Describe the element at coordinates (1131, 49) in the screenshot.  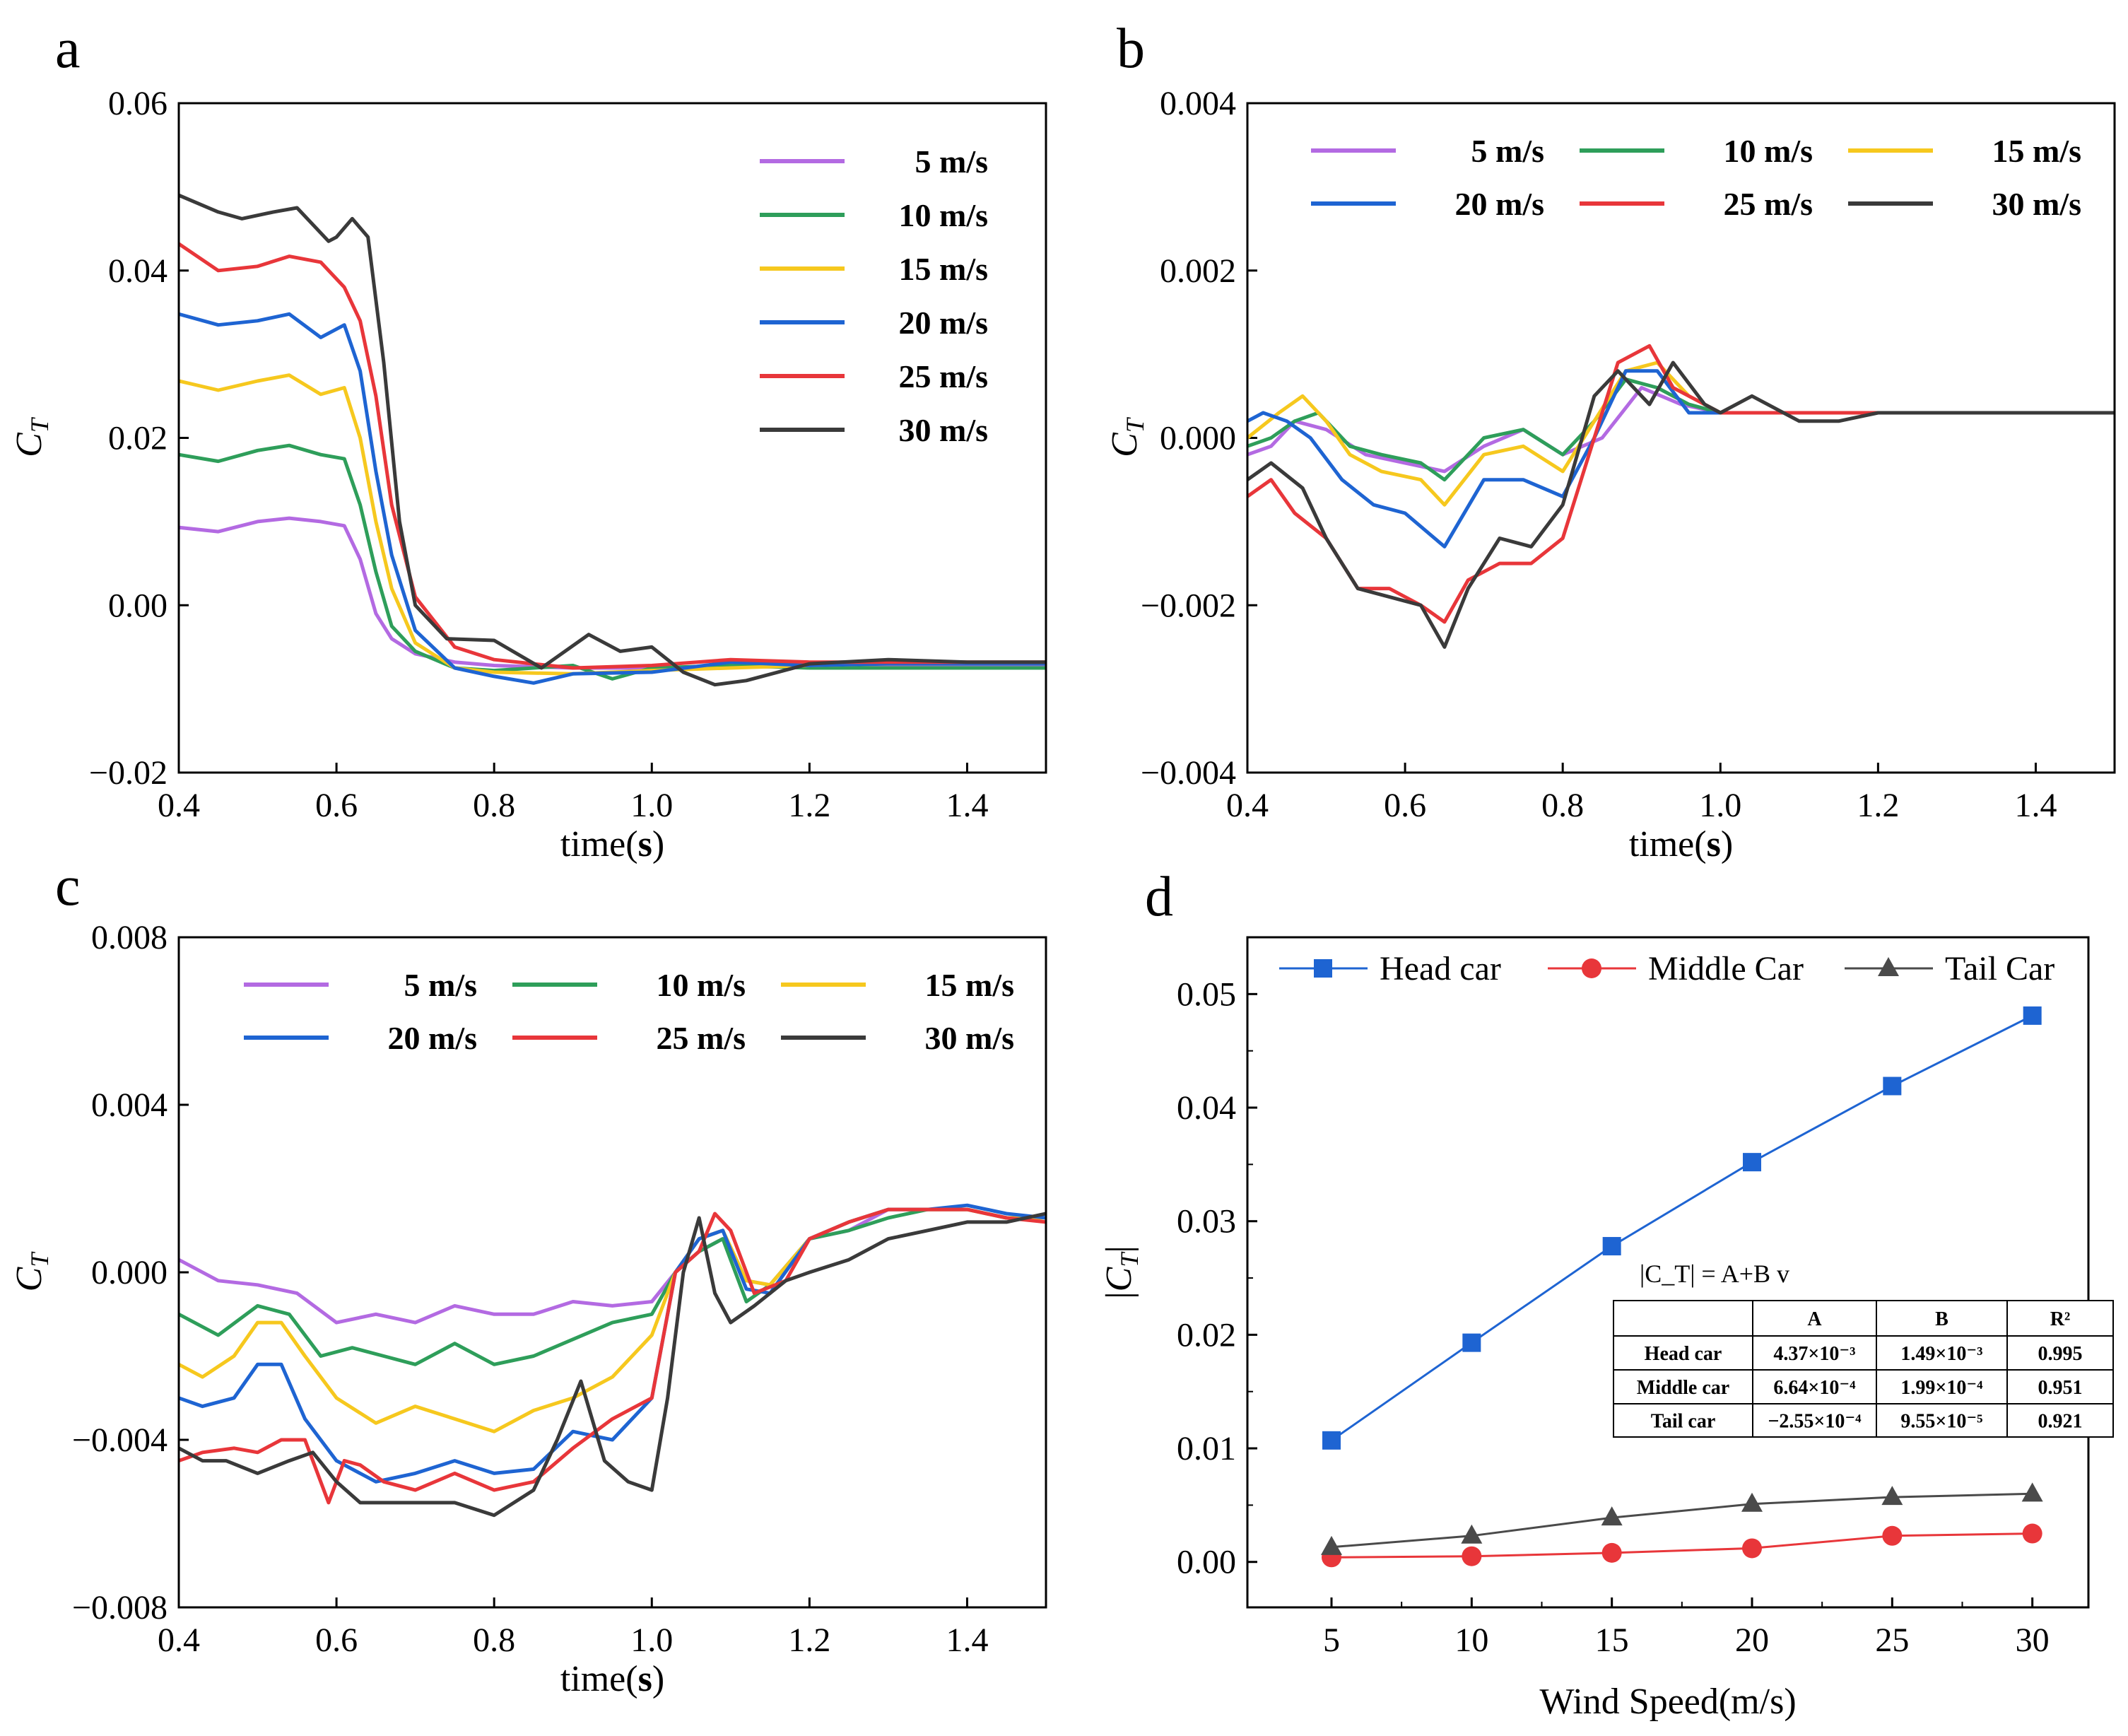
I see `panel-label-b: b` at that location.